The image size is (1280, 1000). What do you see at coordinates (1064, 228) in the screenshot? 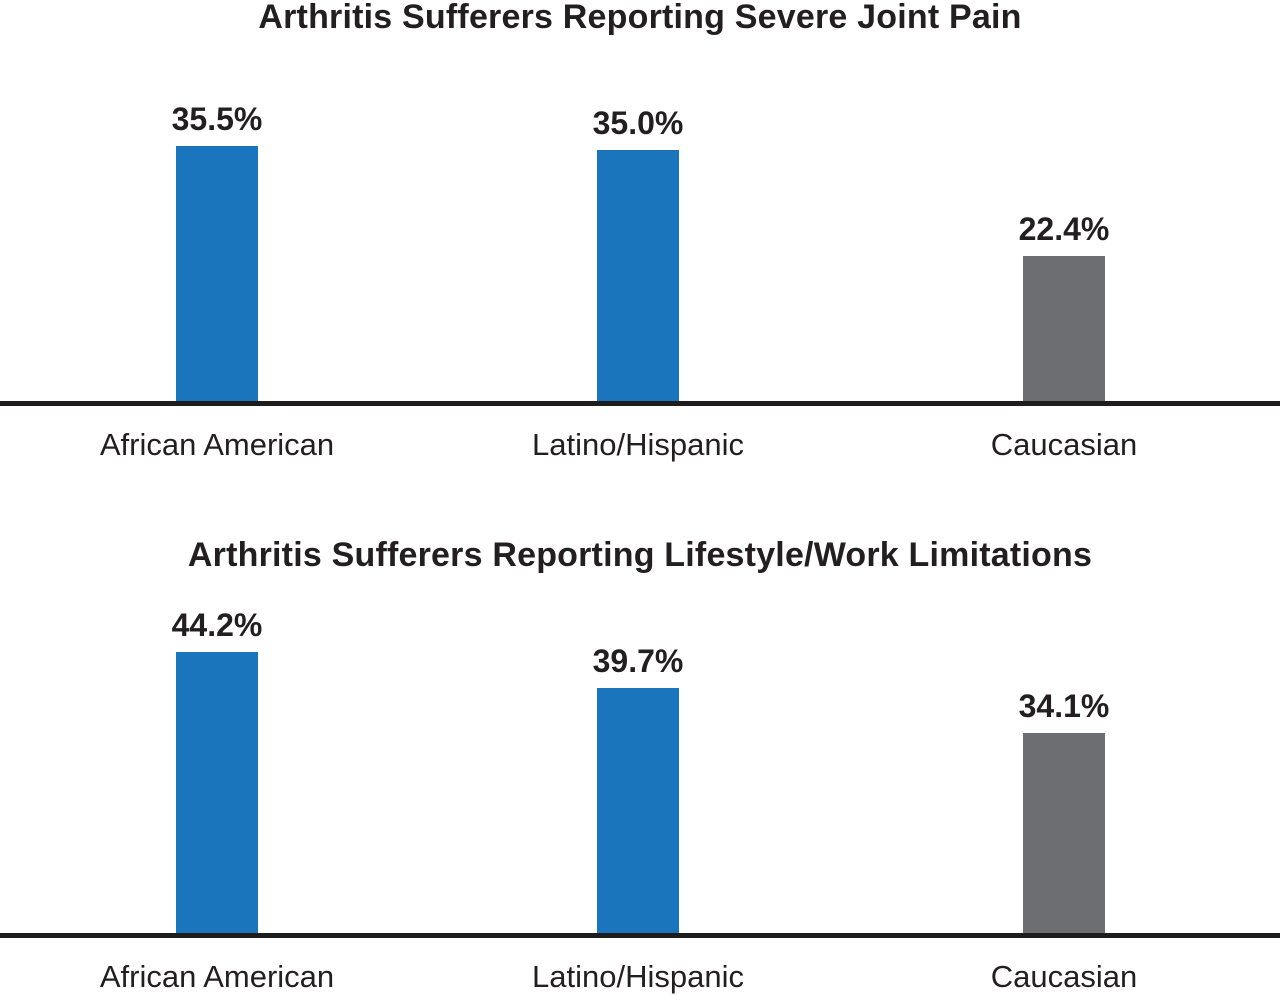
I see `value-label: 22.4%` at bounding box center [1064, 228].